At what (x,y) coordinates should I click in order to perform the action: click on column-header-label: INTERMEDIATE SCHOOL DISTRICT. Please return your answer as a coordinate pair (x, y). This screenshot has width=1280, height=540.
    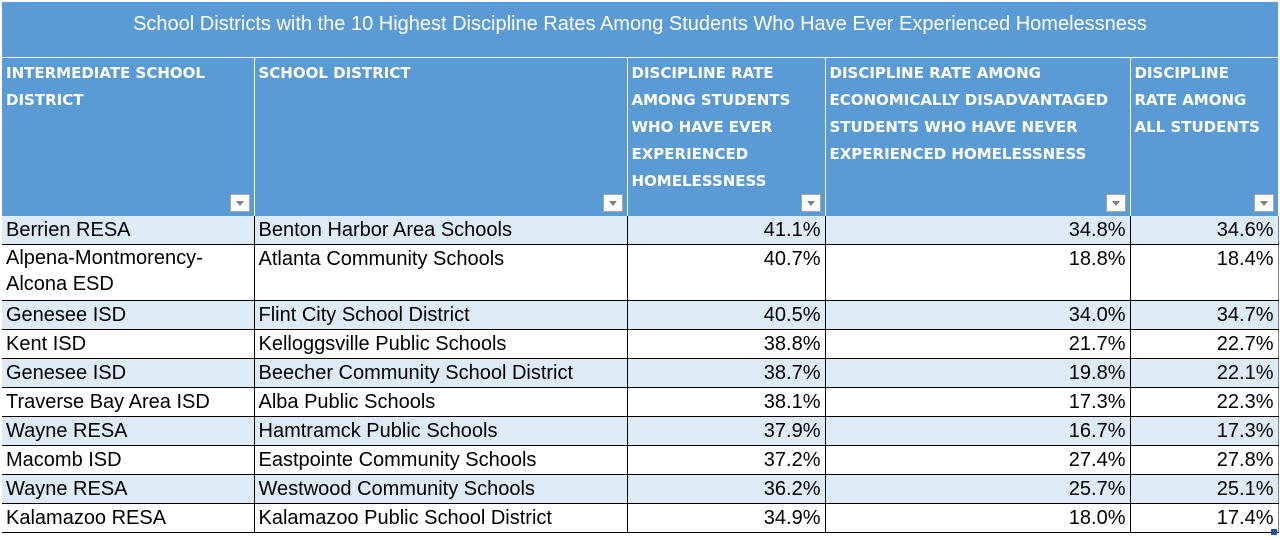
    Looking at the image, I should click on (105, 86).